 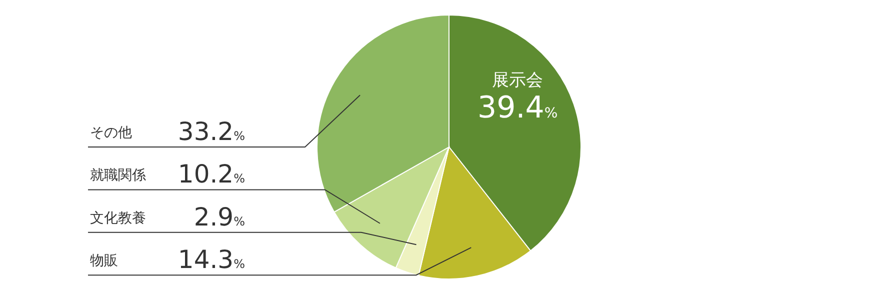 What do you see at coordinates (518, 80) in the screenshot?
I see `slice-label: 展示会` at bounding box center [518, 80].